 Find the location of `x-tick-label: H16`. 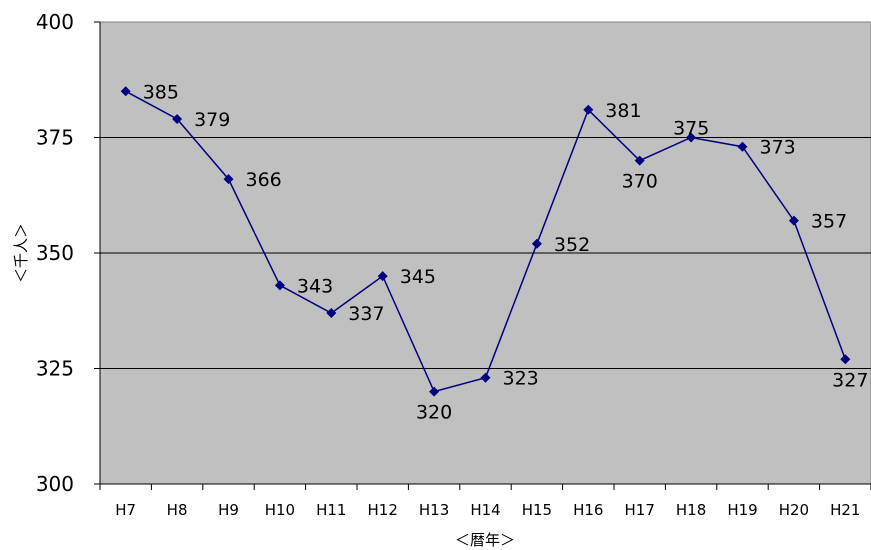

x-tick-label: H16 is located at coordinates (588, 510).